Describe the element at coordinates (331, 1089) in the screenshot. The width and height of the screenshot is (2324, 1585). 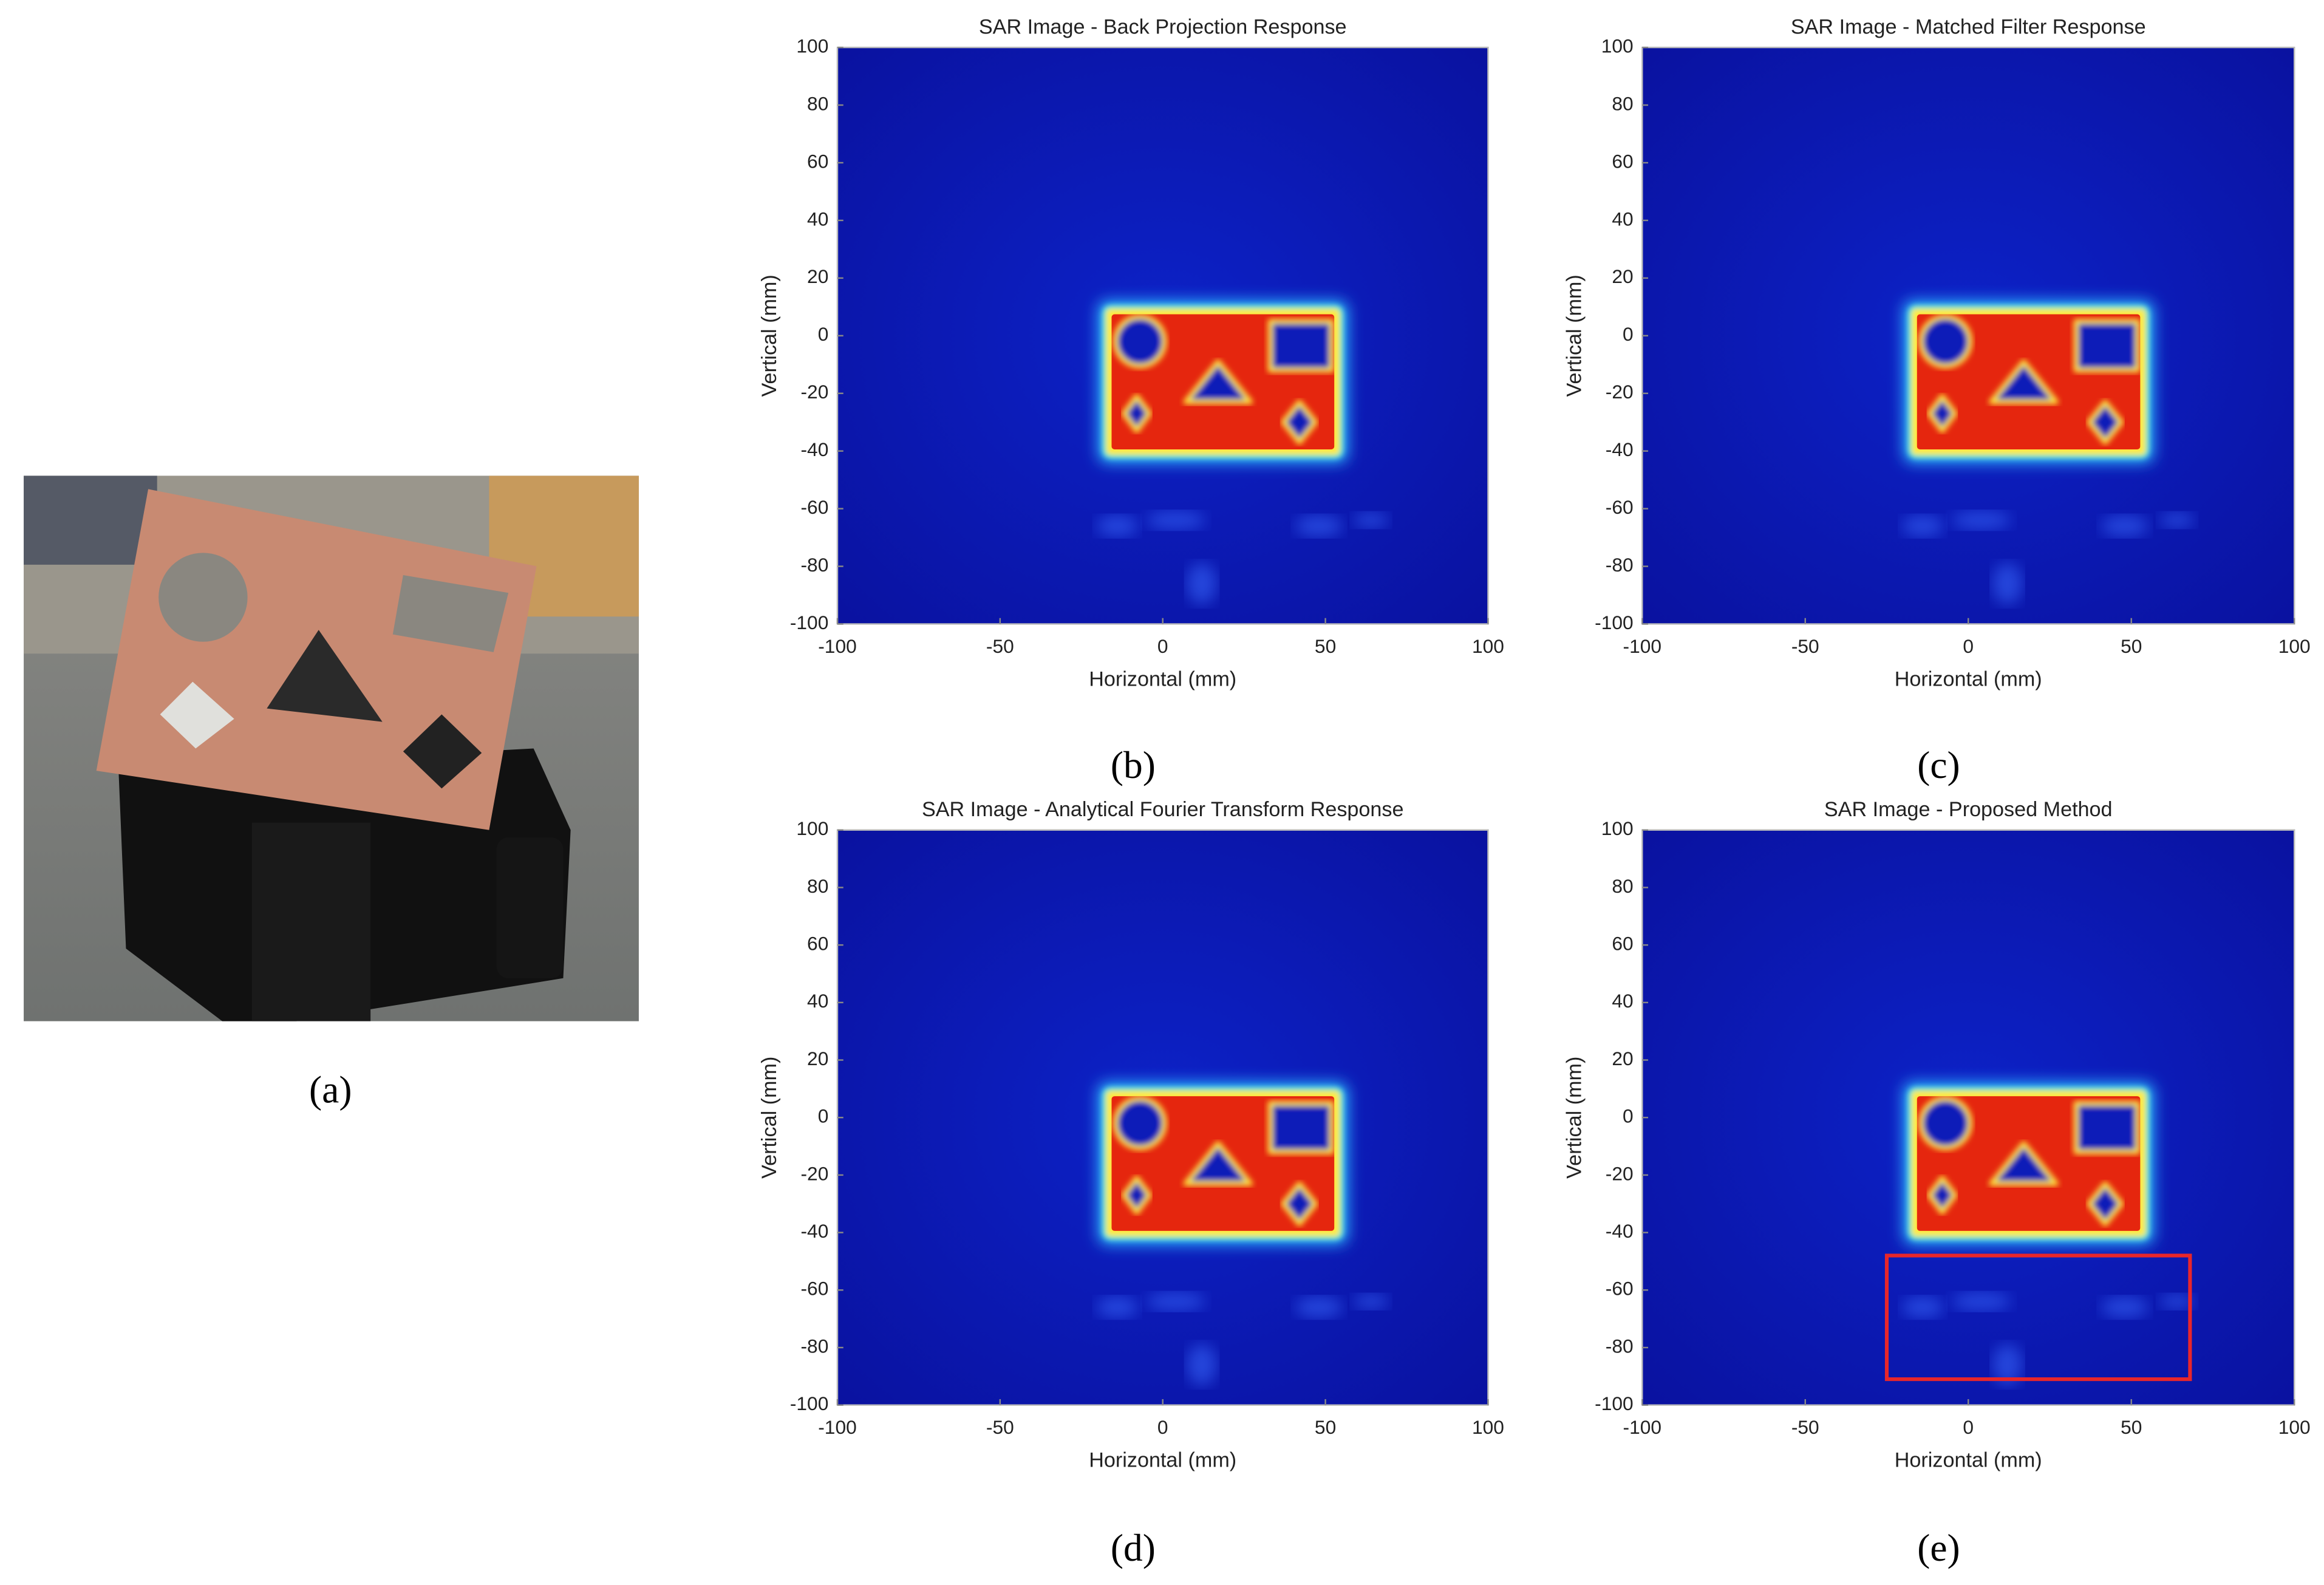
I see `panel-label: (a)` at that location.